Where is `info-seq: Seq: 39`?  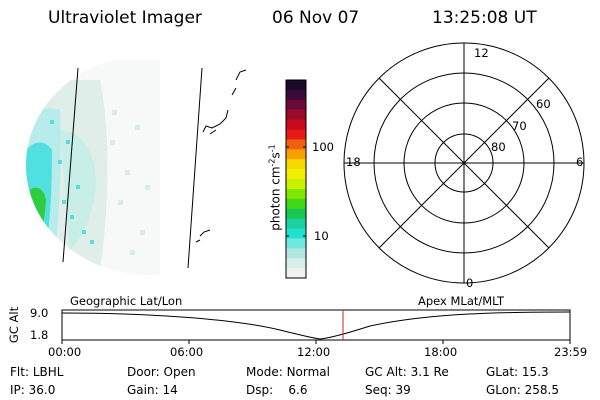 info-seq: Seq: 39 is located at coordinates (388, 390).